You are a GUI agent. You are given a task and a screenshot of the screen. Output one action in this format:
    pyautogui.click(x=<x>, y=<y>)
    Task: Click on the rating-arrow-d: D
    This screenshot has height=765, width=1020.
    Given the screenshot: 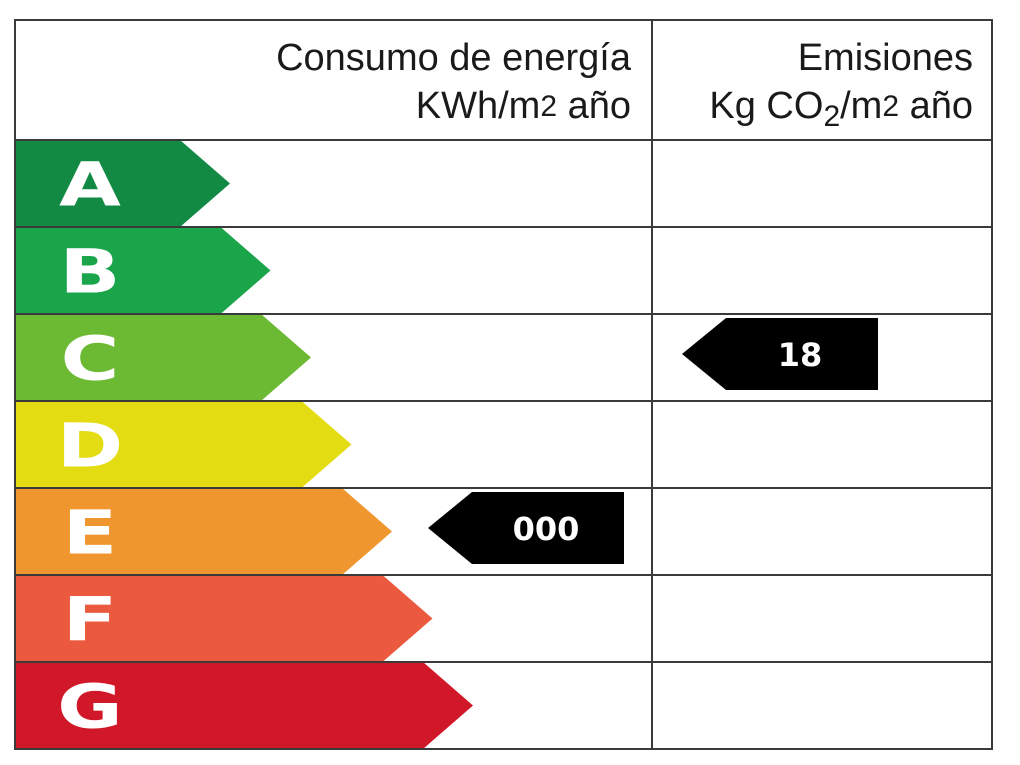 What is the action you would take?
    pyautogui.click(x=183, y=444)
    